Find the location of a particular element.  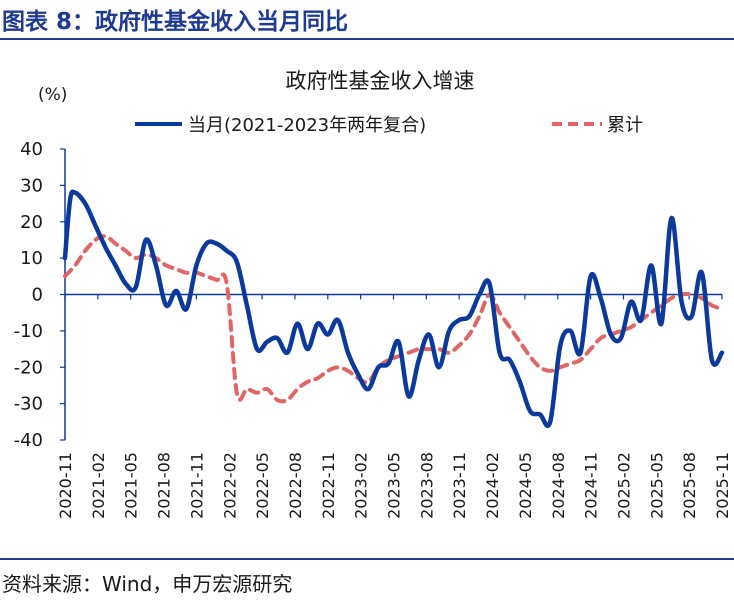

x-tick-label: 2025-11 is located at coordinates (722, 485).